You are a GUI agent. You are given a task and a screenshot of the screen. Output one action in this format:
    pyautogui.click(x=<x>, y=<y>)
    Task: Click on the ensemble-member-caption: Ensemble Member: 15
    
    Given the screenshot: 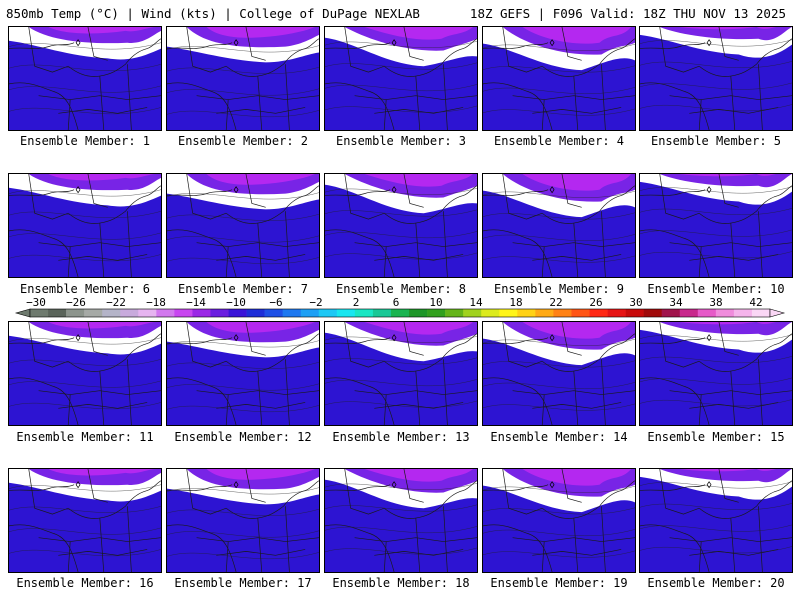 What is the action you would take?
    pyautogui.click(x=716, y=437)
    